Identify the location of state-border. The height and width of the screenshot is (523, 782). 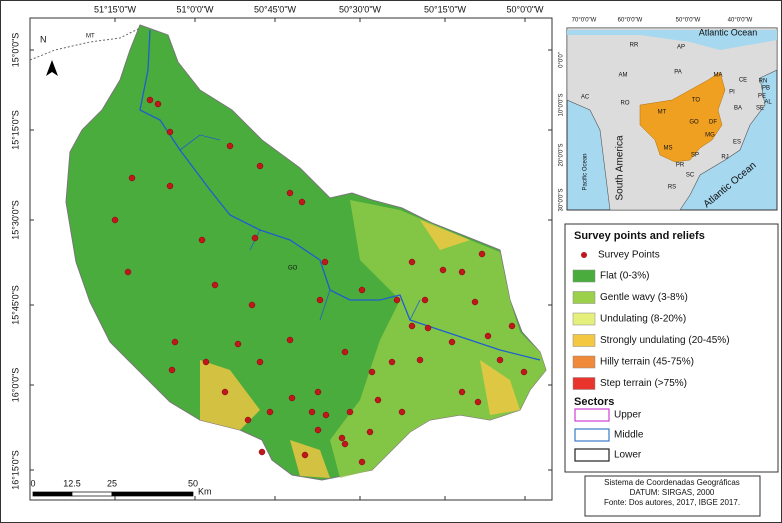
(85, 44).